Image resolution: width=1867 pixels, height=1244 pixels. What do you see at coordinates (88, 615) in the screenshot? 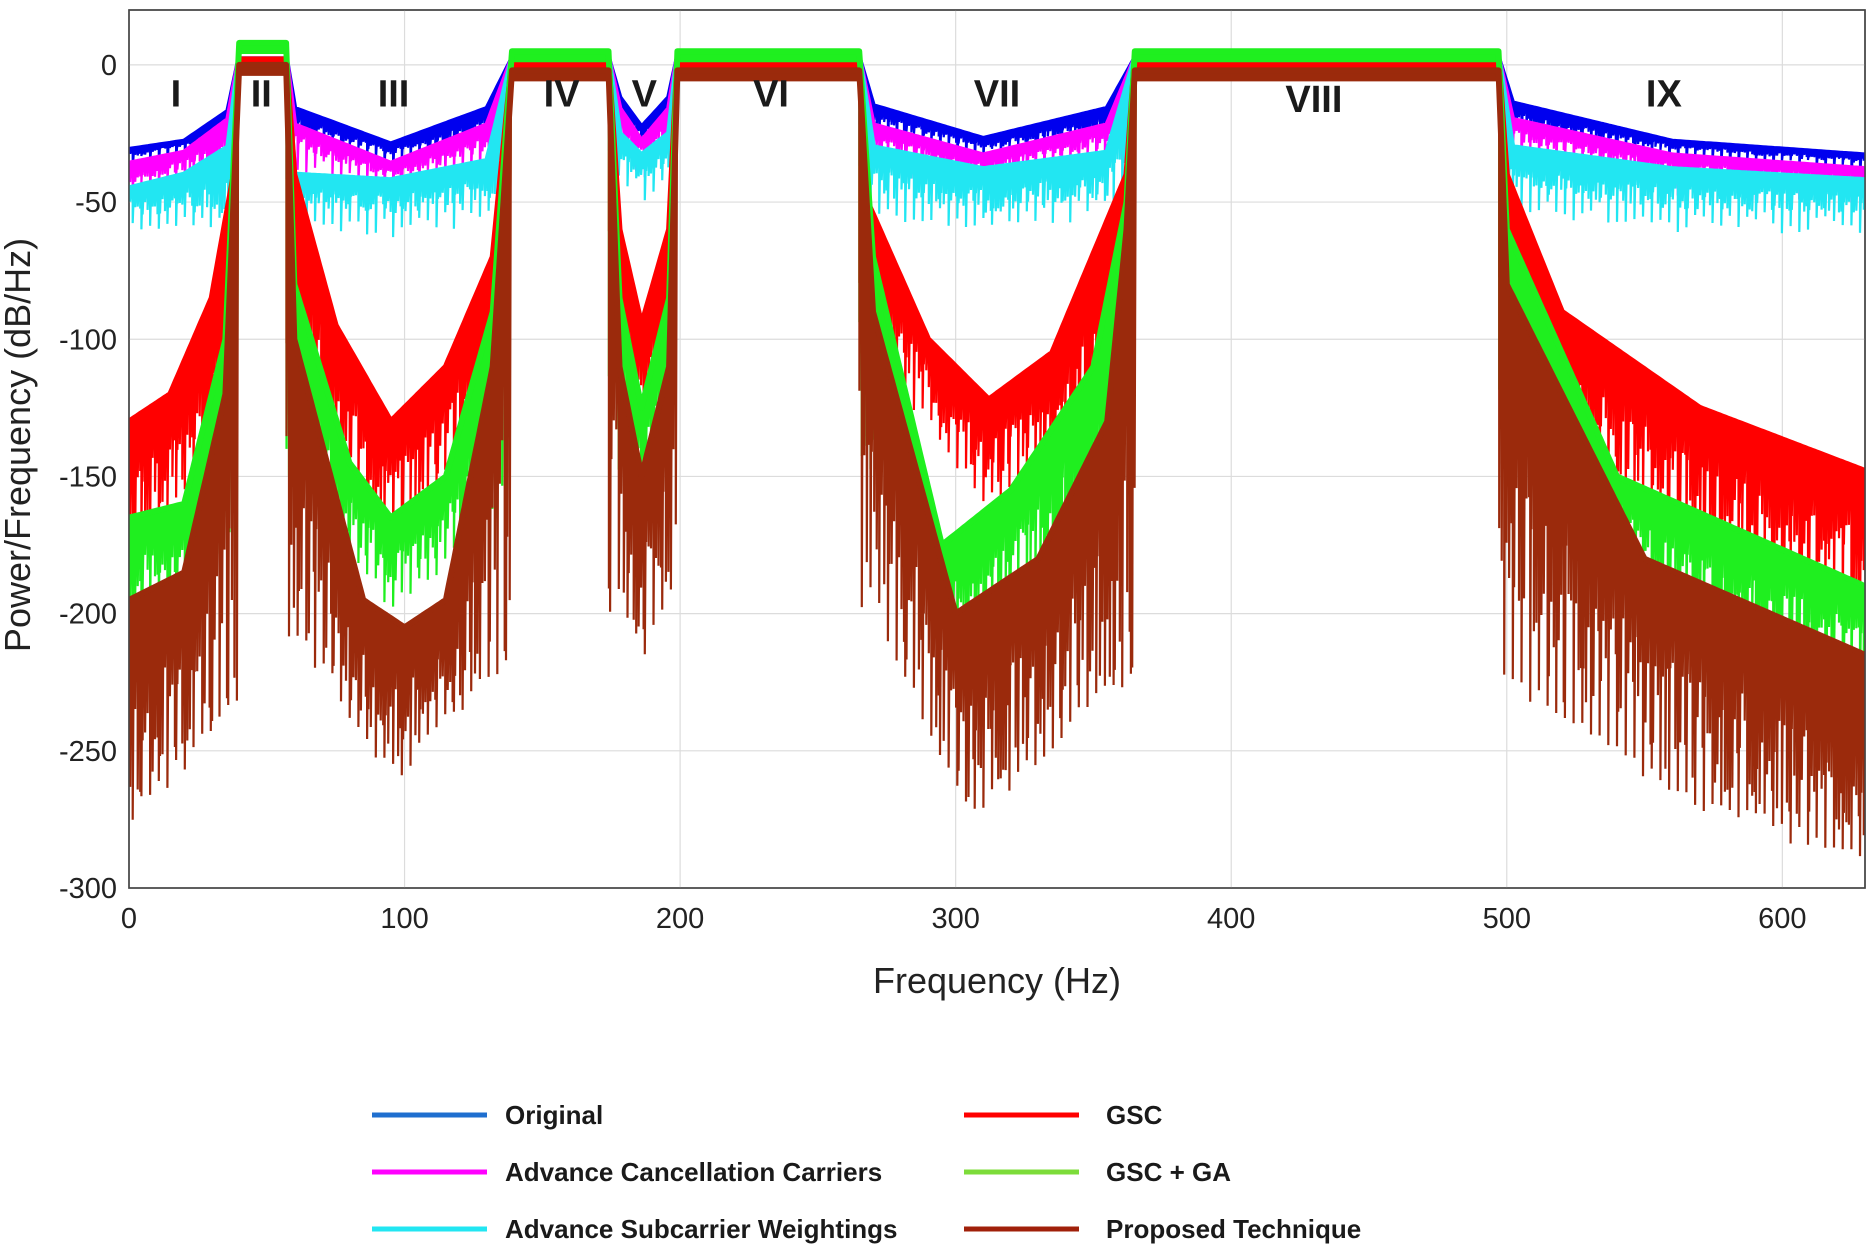
I see `y-tick-label: -200` at bounding box center [88, 615].